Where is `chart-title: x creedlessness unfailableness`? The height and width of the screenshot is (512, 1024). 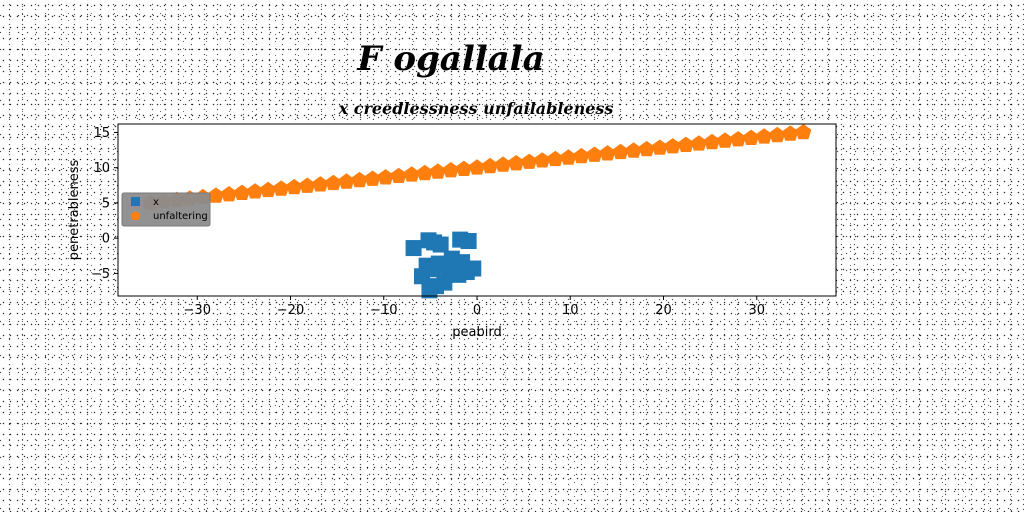 chart-title: x creedlessness unfailableness is located at coordinates (476, 108).